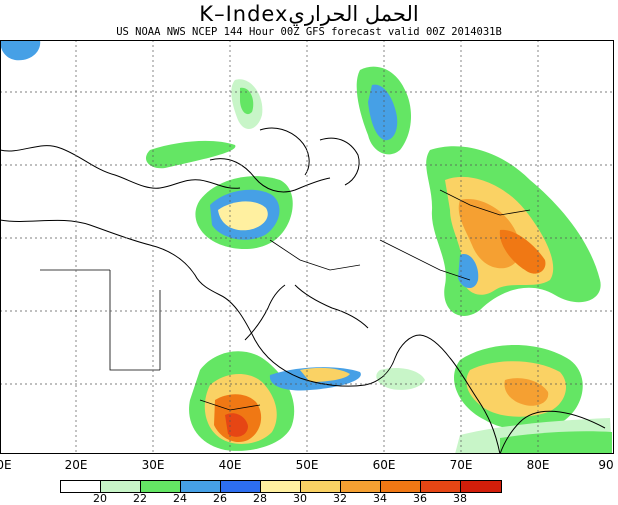  What do you see at coordinates (300, 498) in the screenshot?
I see `color-scale-label: 30` at bounding box center [300, 498].